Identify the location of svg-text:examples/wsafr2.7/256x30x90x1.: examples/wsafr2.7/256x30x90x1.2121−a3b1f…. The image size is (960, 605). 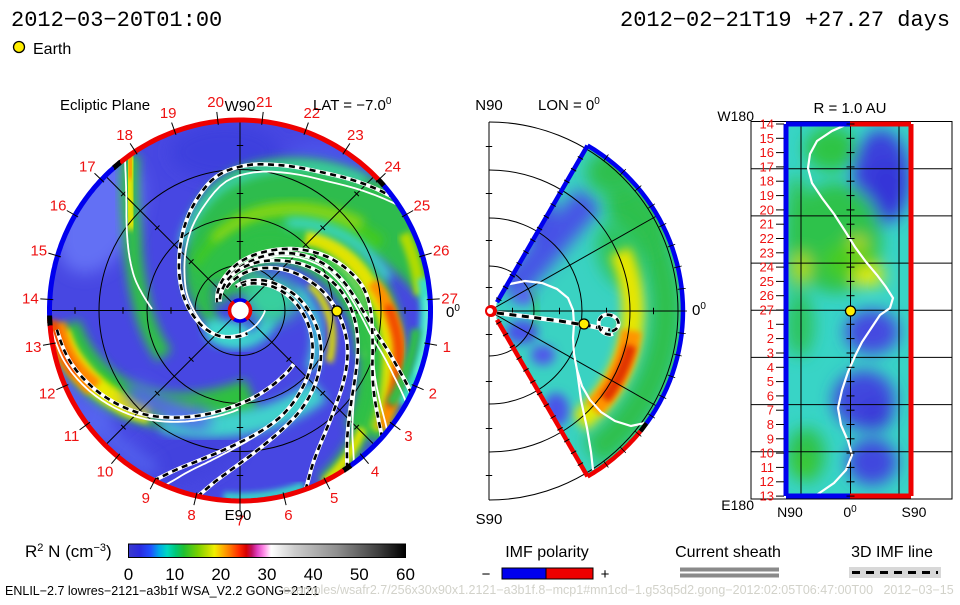
(618, 590).